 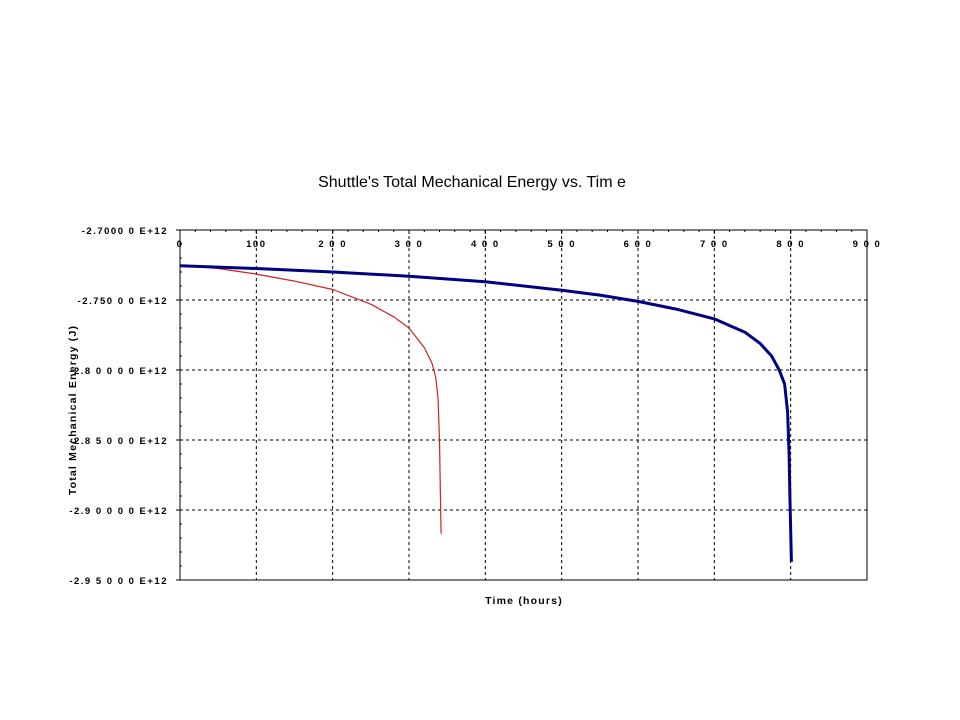 What do you see at coordinates (485, 244) in the screenshot?
I see `x-tick-label: 4 0 0` at bounding box center [485, 244].